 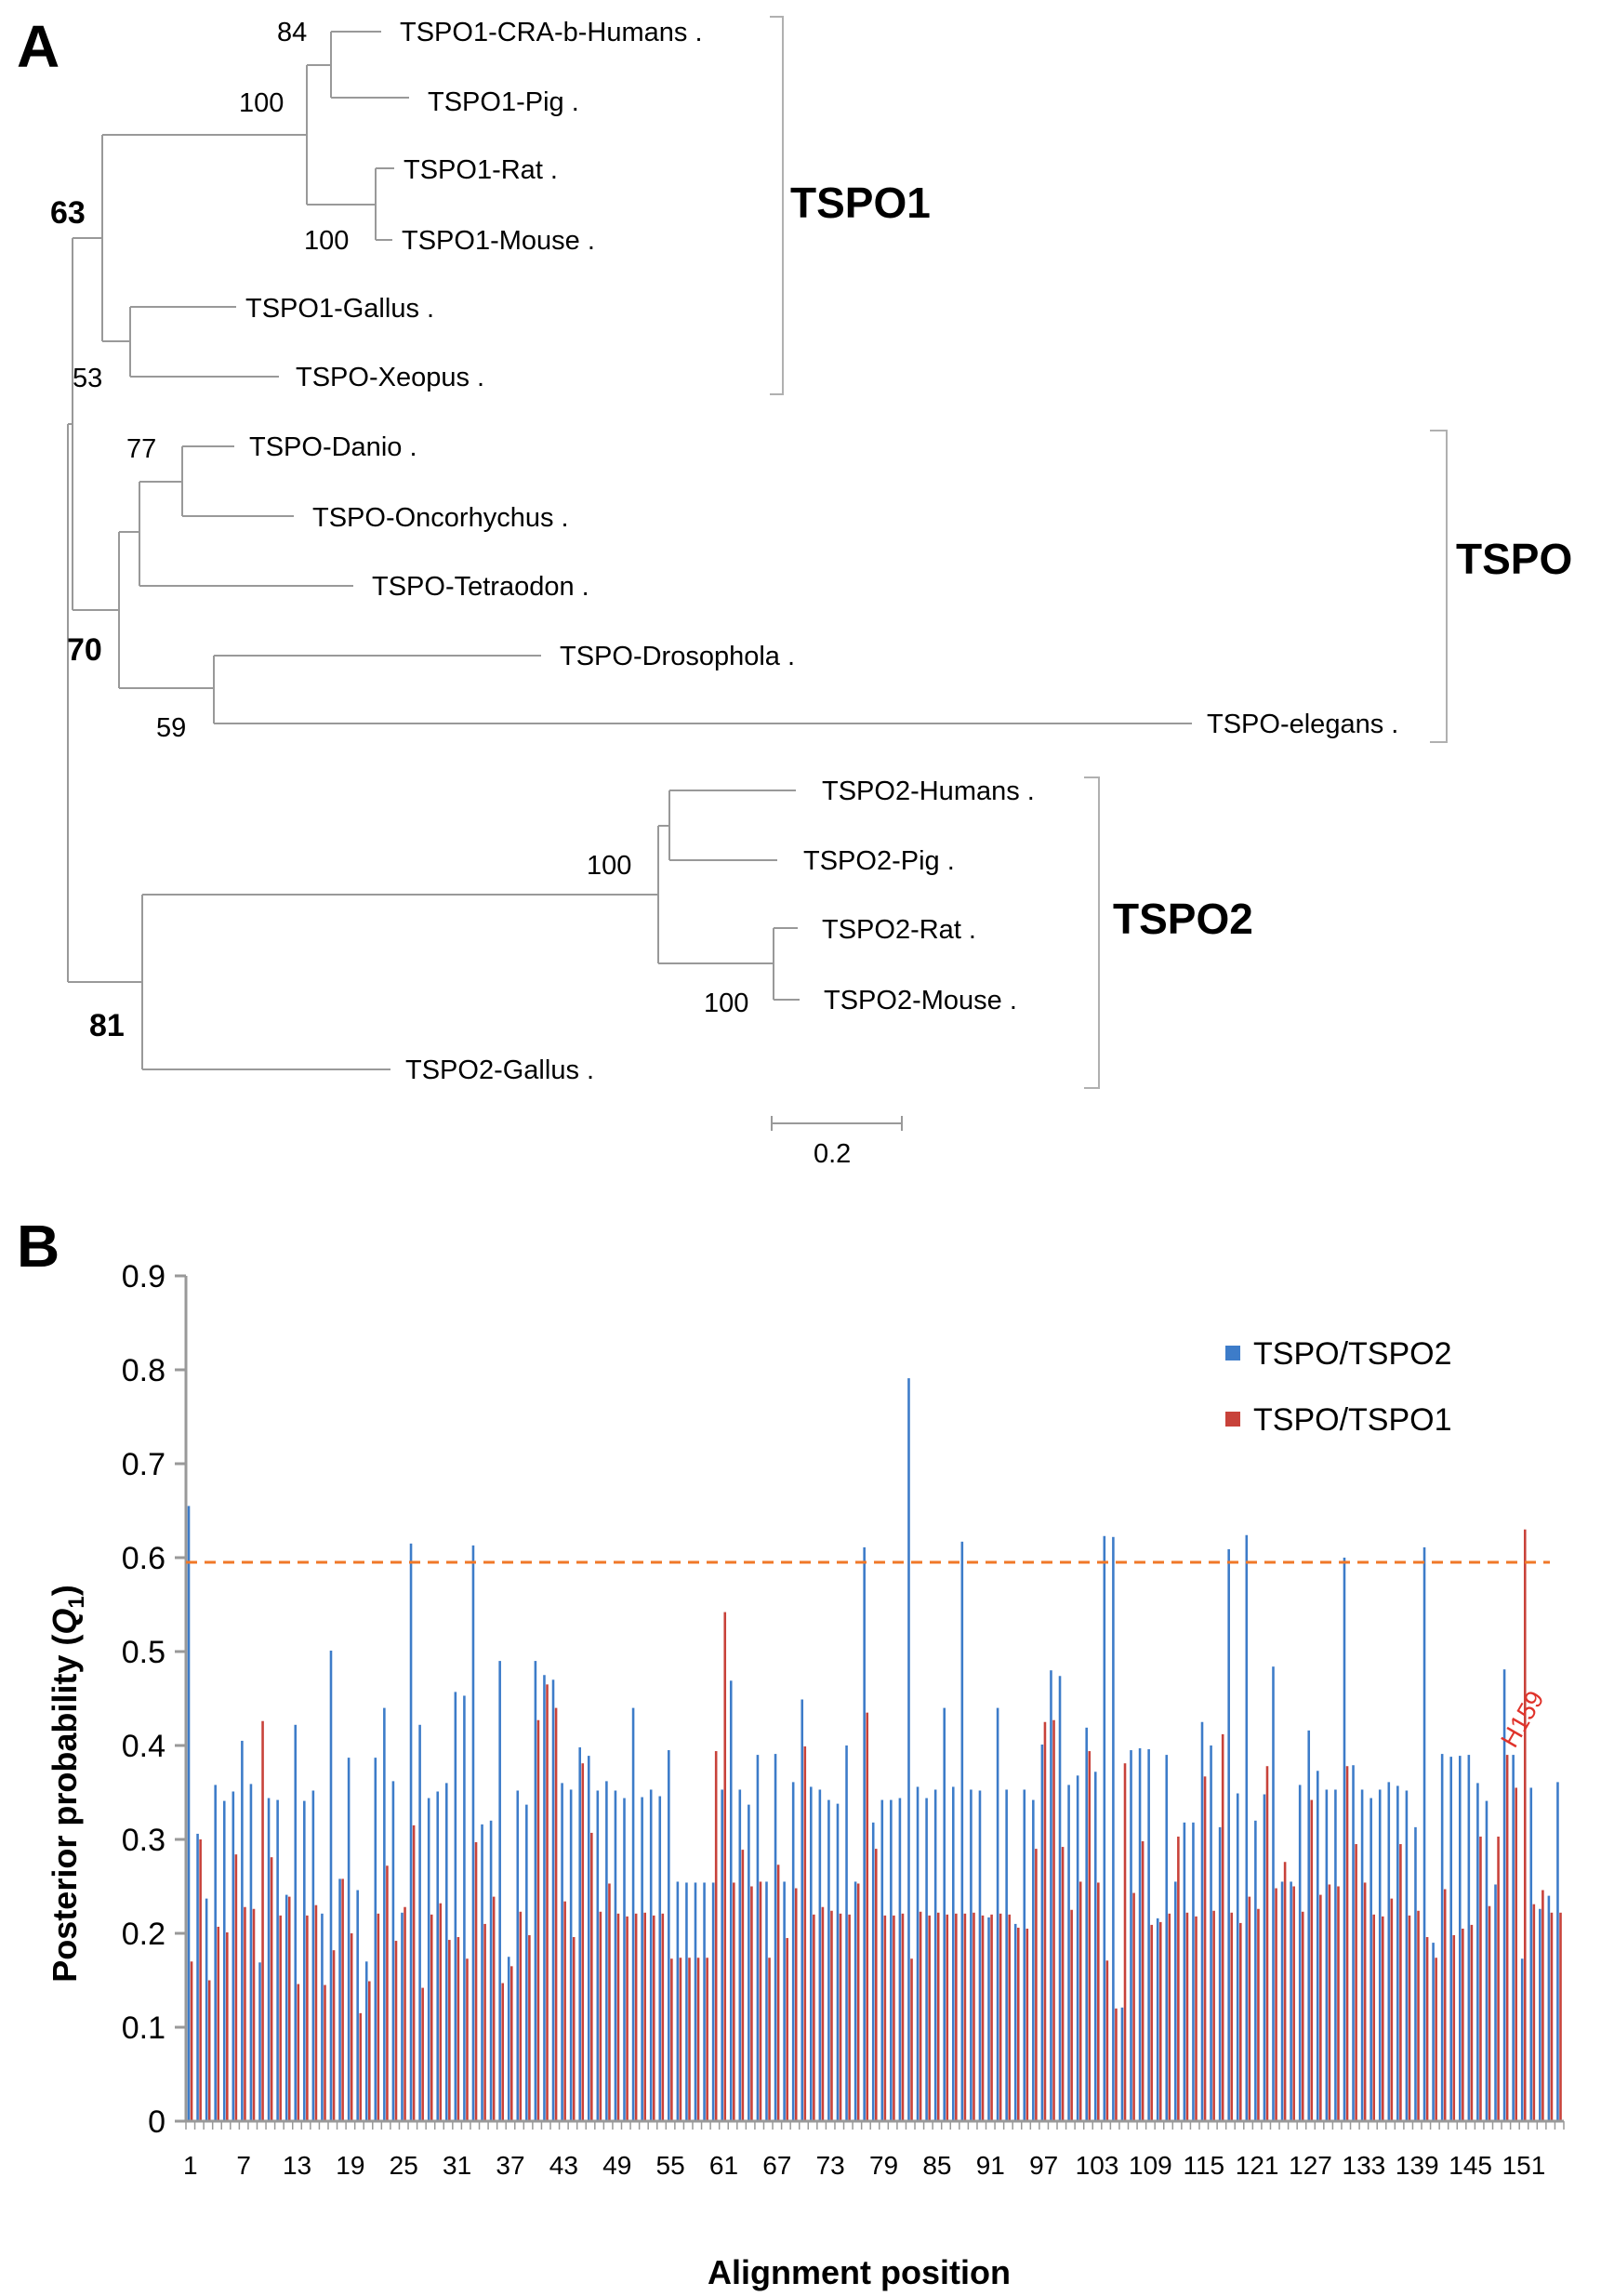 What do you see at coordinates (860, 203) in the screenshot?
I see `clade-label-tspo1: TSPO1` at bounding box center [860, 203].